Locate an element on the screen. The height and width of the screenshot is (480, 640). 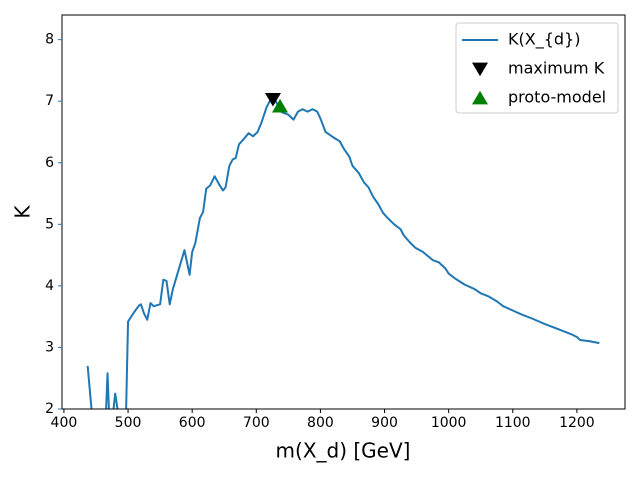
y-tick-label: 6 is located at coordinates (49, 163).